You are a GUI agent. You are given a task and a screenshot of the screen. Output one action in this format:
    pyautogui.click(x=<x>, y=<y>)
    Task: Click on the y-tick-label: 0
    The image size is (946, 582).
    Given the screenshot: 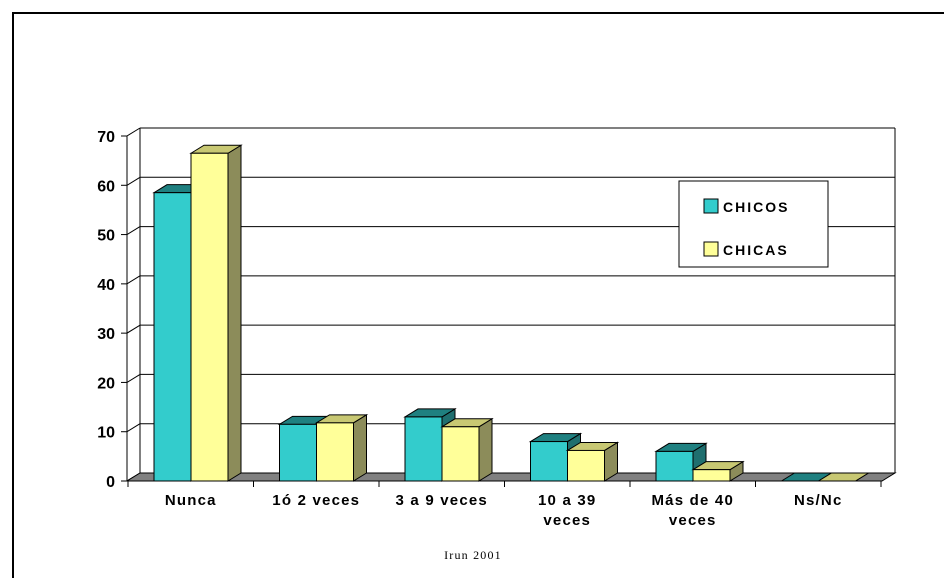 What is the action you would take?
    pyautogui.click(x=110, y=482)
    